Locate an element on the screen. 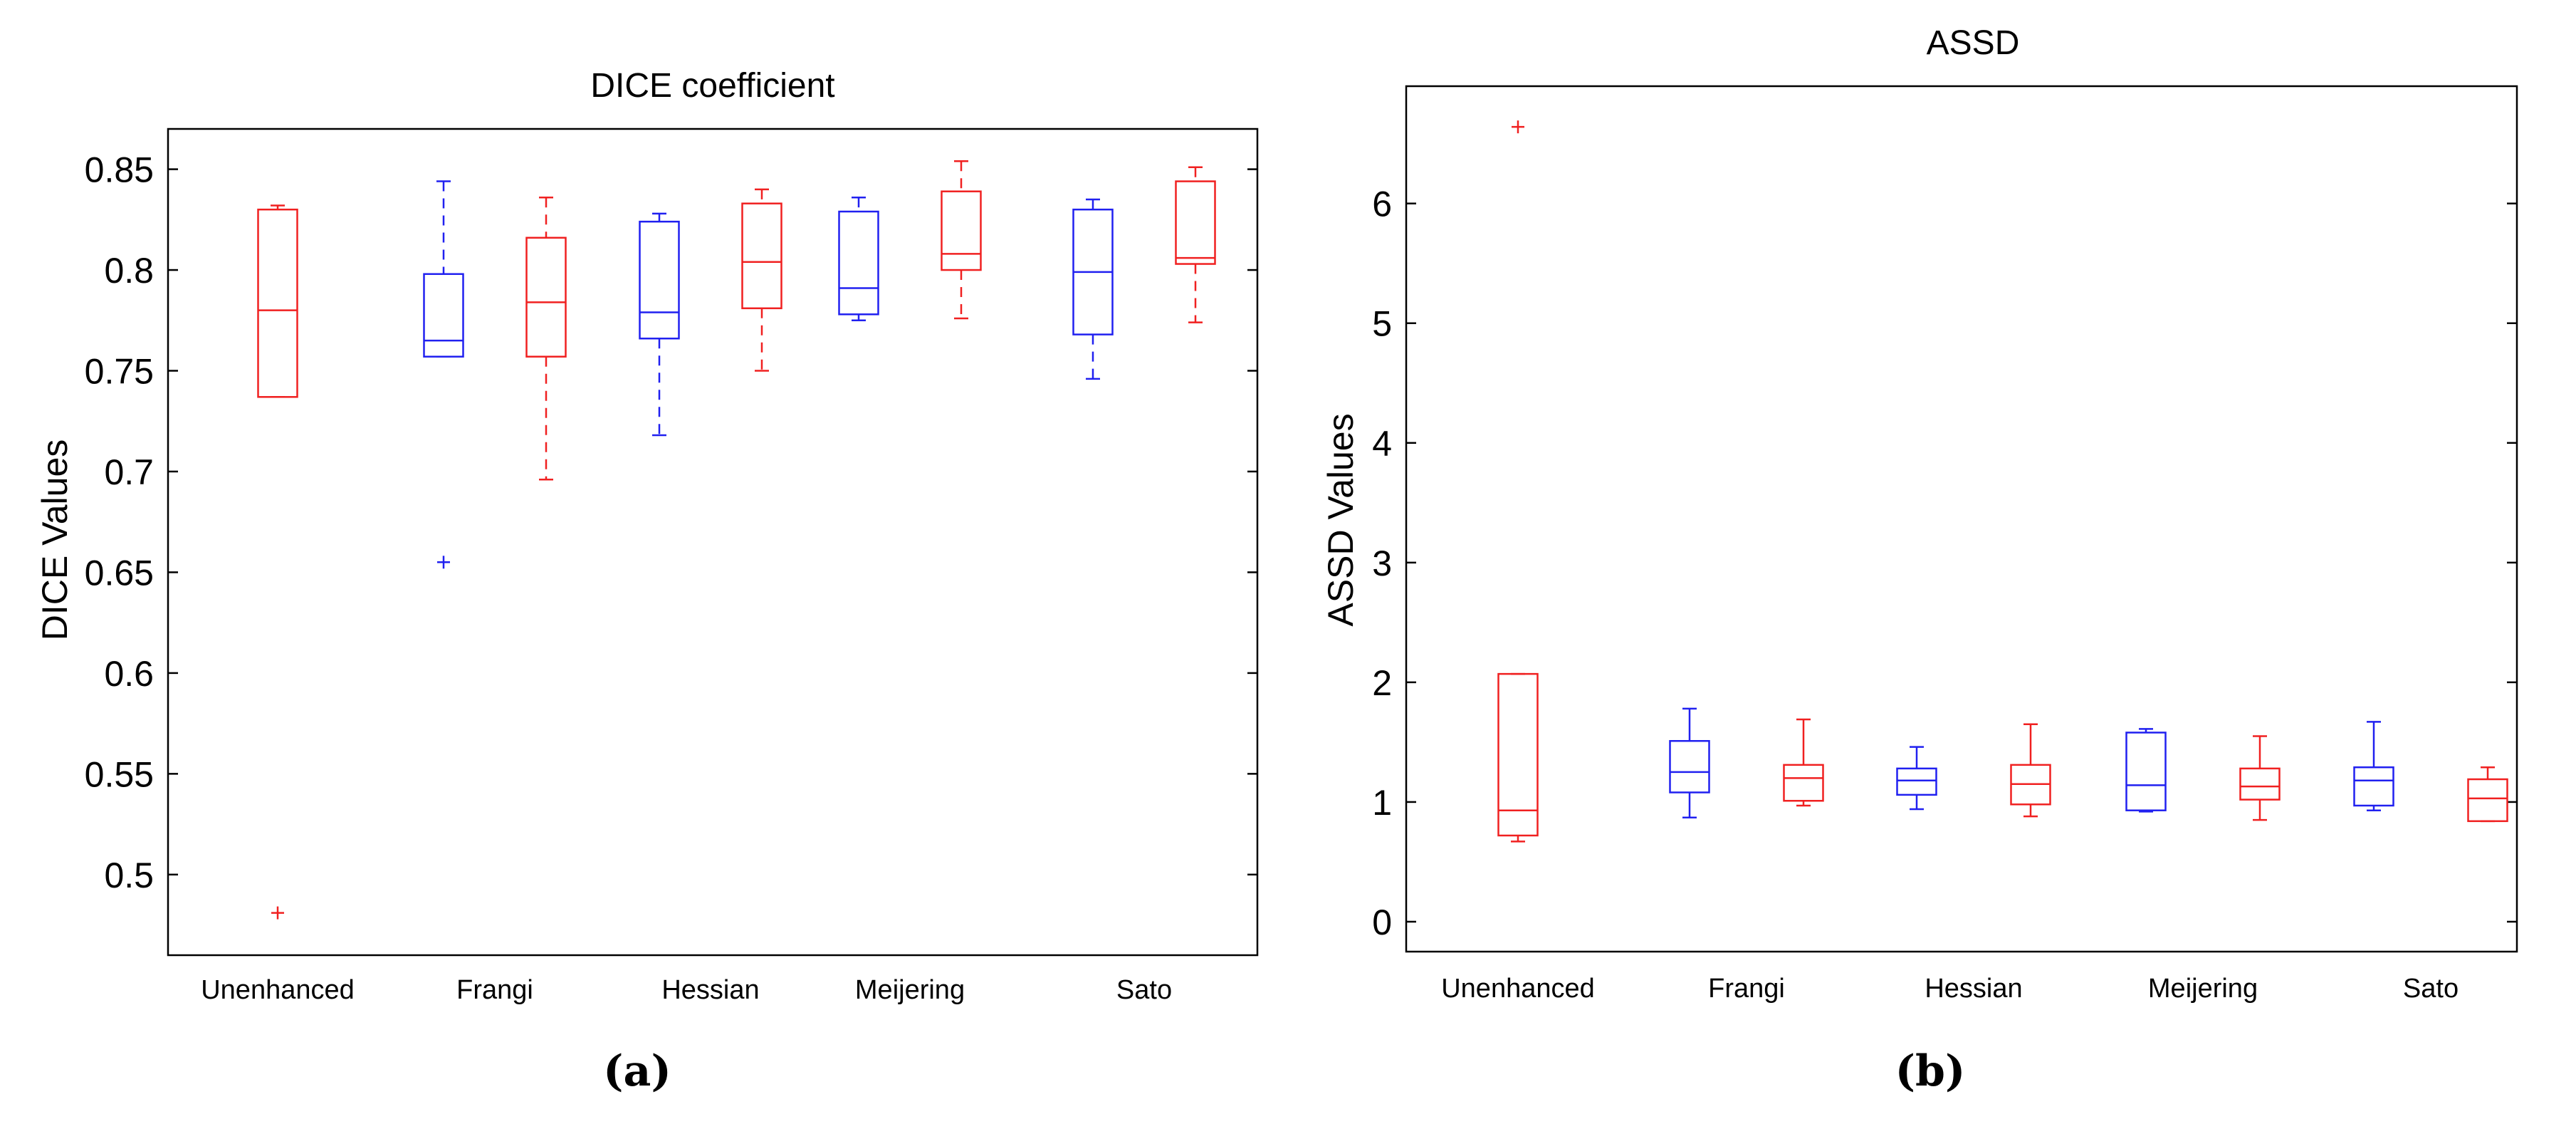  panel-label: (a) is located at coordinates (637, 1071).